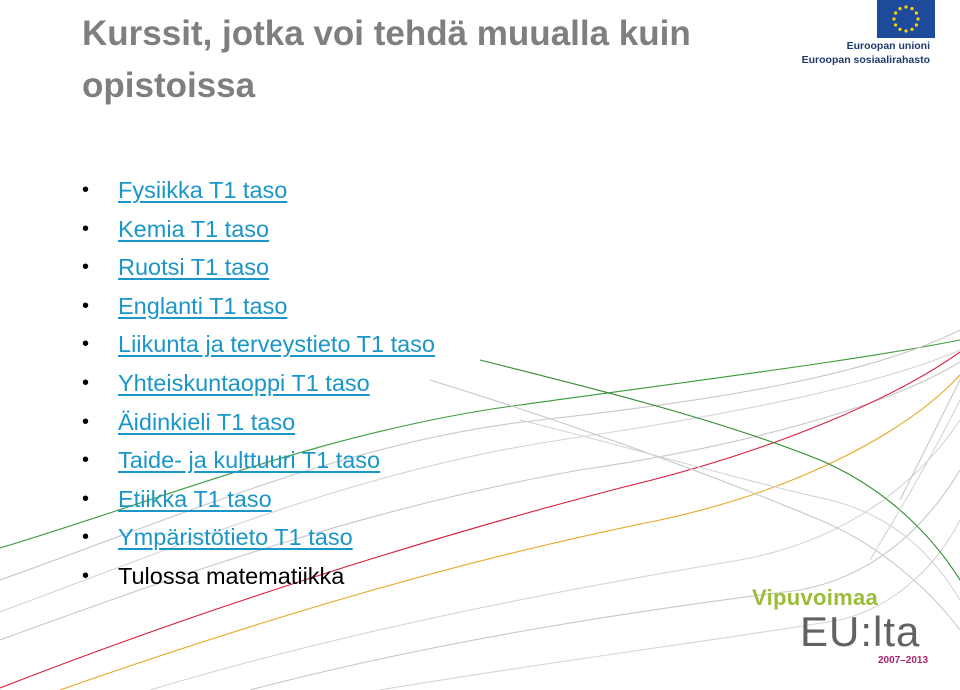  I want to click on list-item: • Taide- ja kulttuuri T1 taso, so click(257, 460).